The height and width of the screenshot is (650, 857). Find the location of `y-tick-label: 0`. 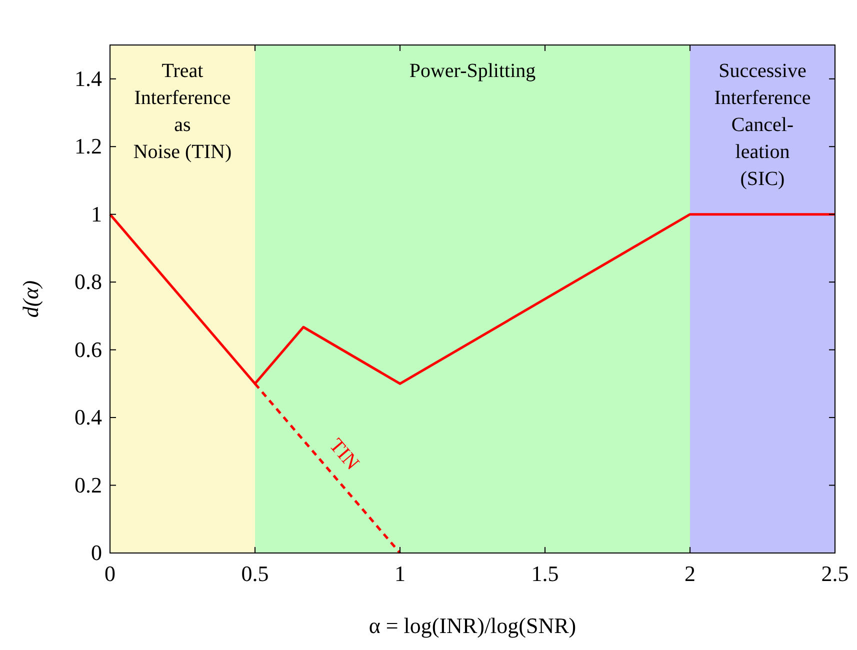

y-tick-label: 0 is located at coordinates (96, 552).